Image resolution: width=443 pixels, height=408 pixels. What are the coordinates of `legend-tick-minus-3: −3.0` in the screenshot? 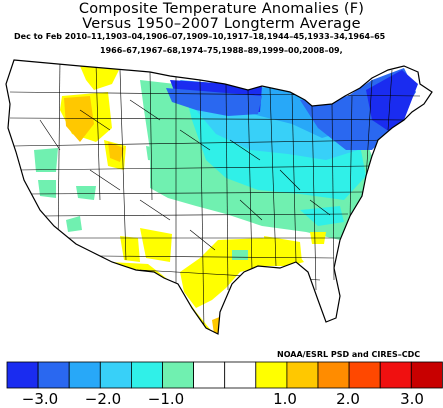 It's located at (40, 399).